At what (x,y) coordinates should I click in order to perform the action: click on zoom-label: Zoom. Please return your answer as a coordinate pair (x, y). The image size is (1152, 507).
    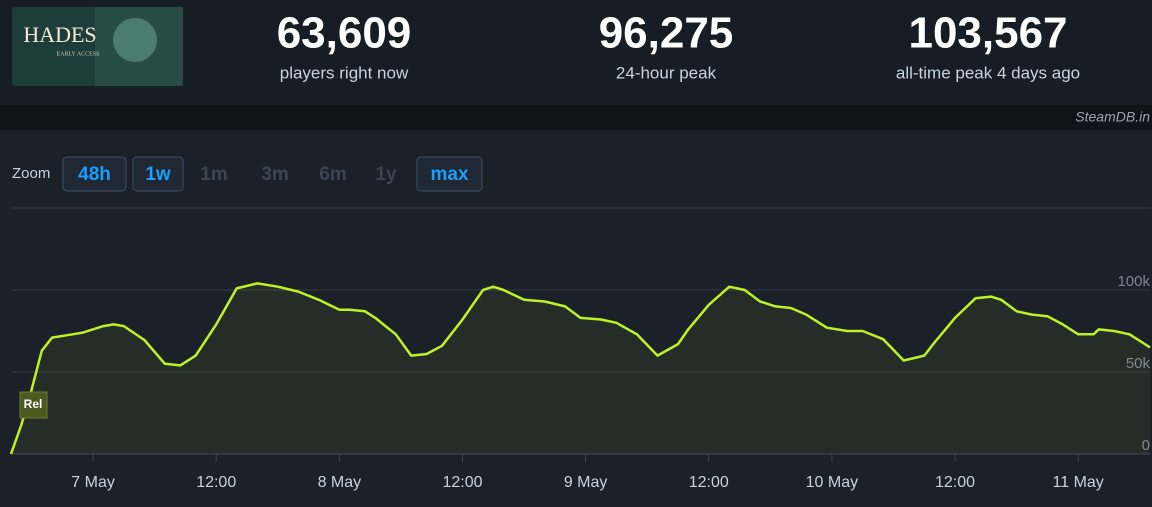
    Looking at the image, I should click on (31, 173).